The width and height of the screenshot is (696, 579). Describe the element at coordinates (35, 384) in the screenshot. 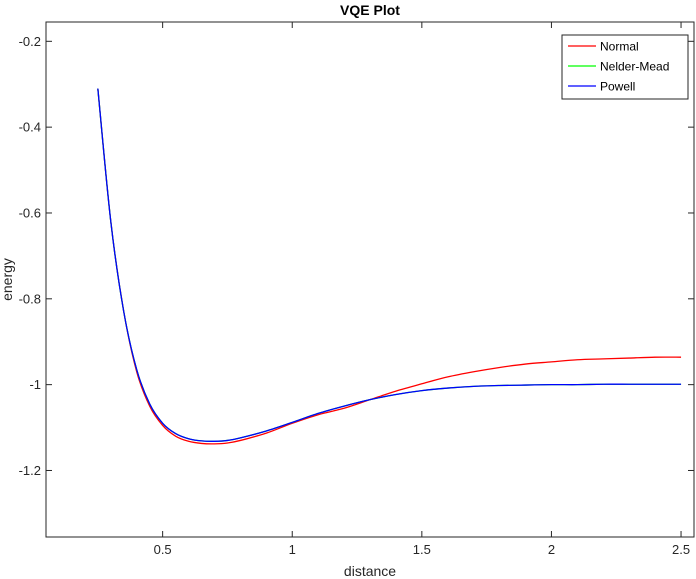

I see `y-tick-label: -1` at that location.